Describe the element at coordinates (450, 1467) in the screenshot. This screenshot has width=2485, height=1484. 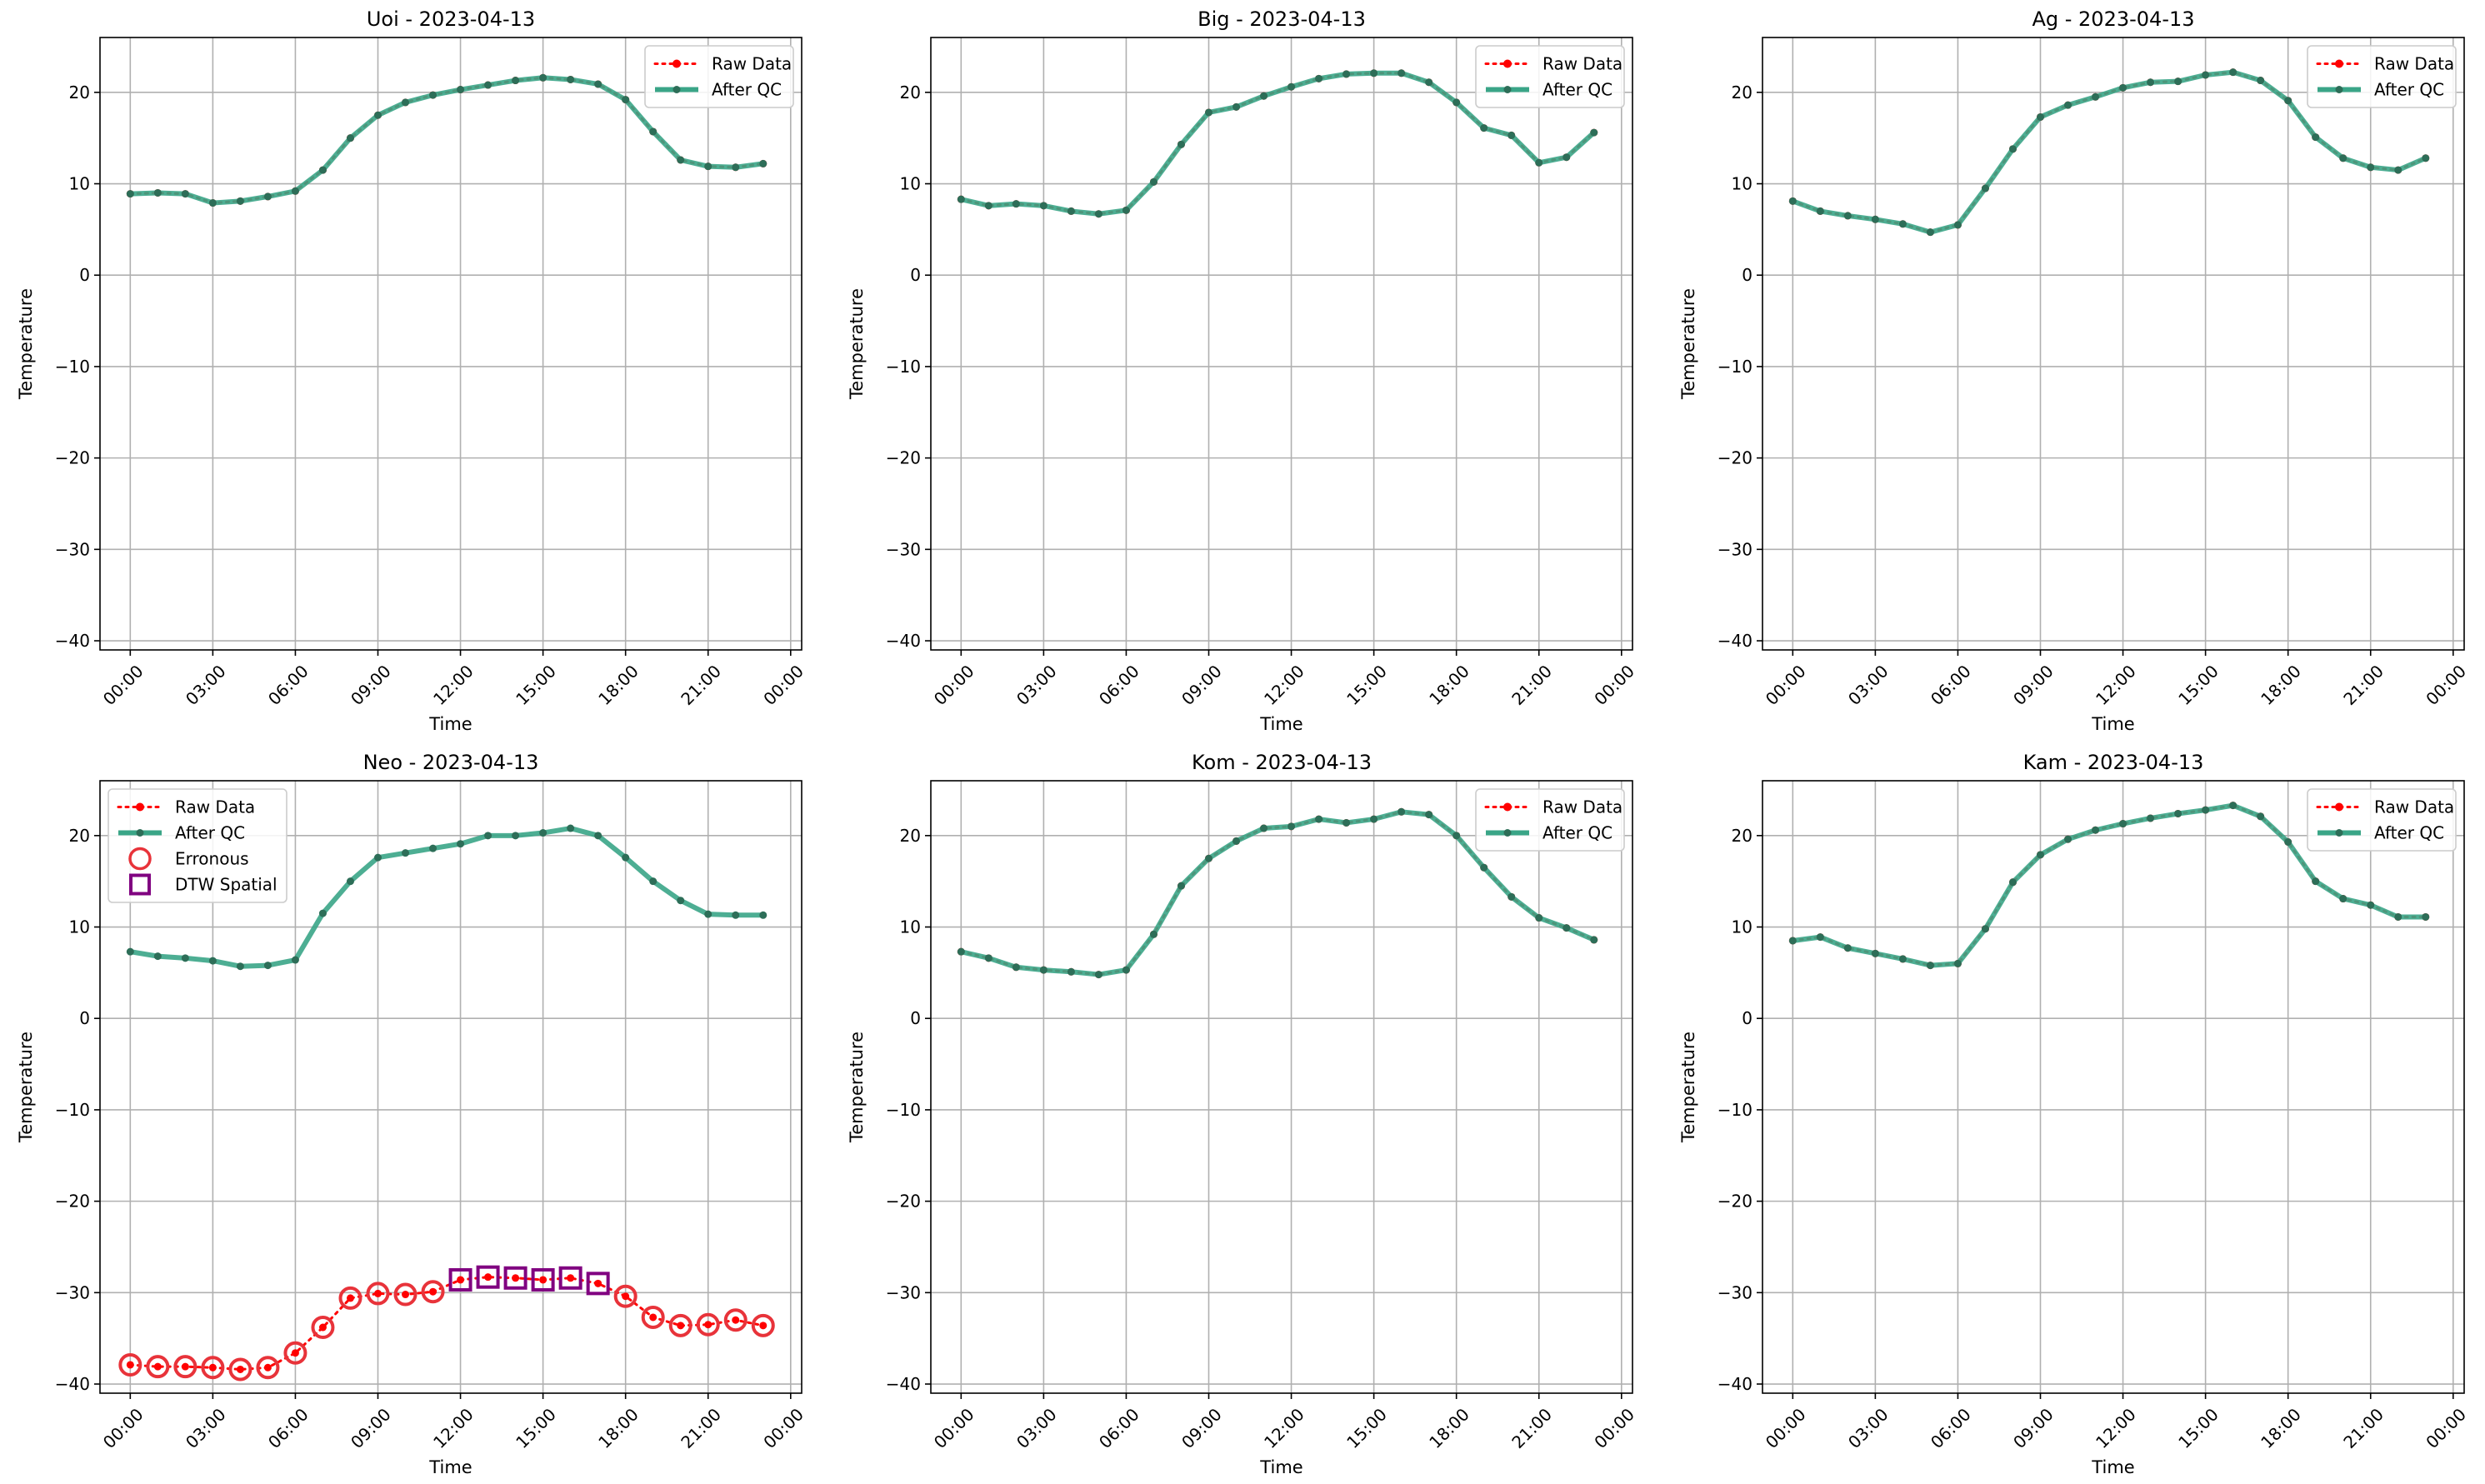
I see `x-axis-label: Time` at that location.